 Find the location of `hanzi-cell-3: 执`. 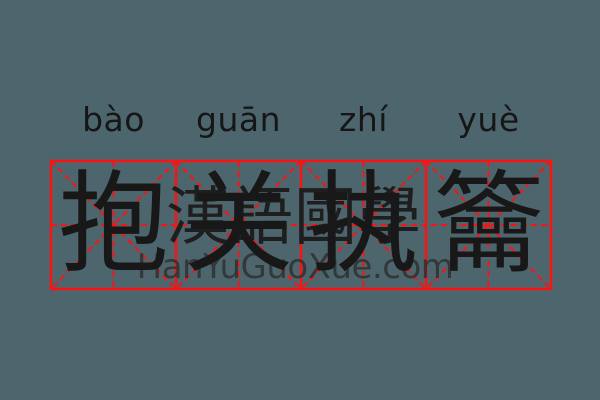

hanzi-cell-3: 执 is located at coordinates (363, 225).